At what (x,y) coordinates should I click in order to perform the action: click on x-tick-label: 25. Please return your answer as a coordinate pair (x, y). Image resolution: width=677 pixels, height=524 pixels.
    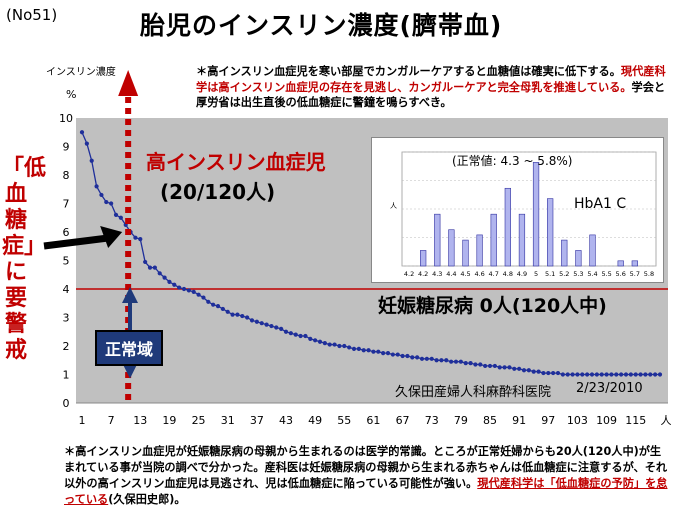
    Looking at the image, I should click on (199, 420).